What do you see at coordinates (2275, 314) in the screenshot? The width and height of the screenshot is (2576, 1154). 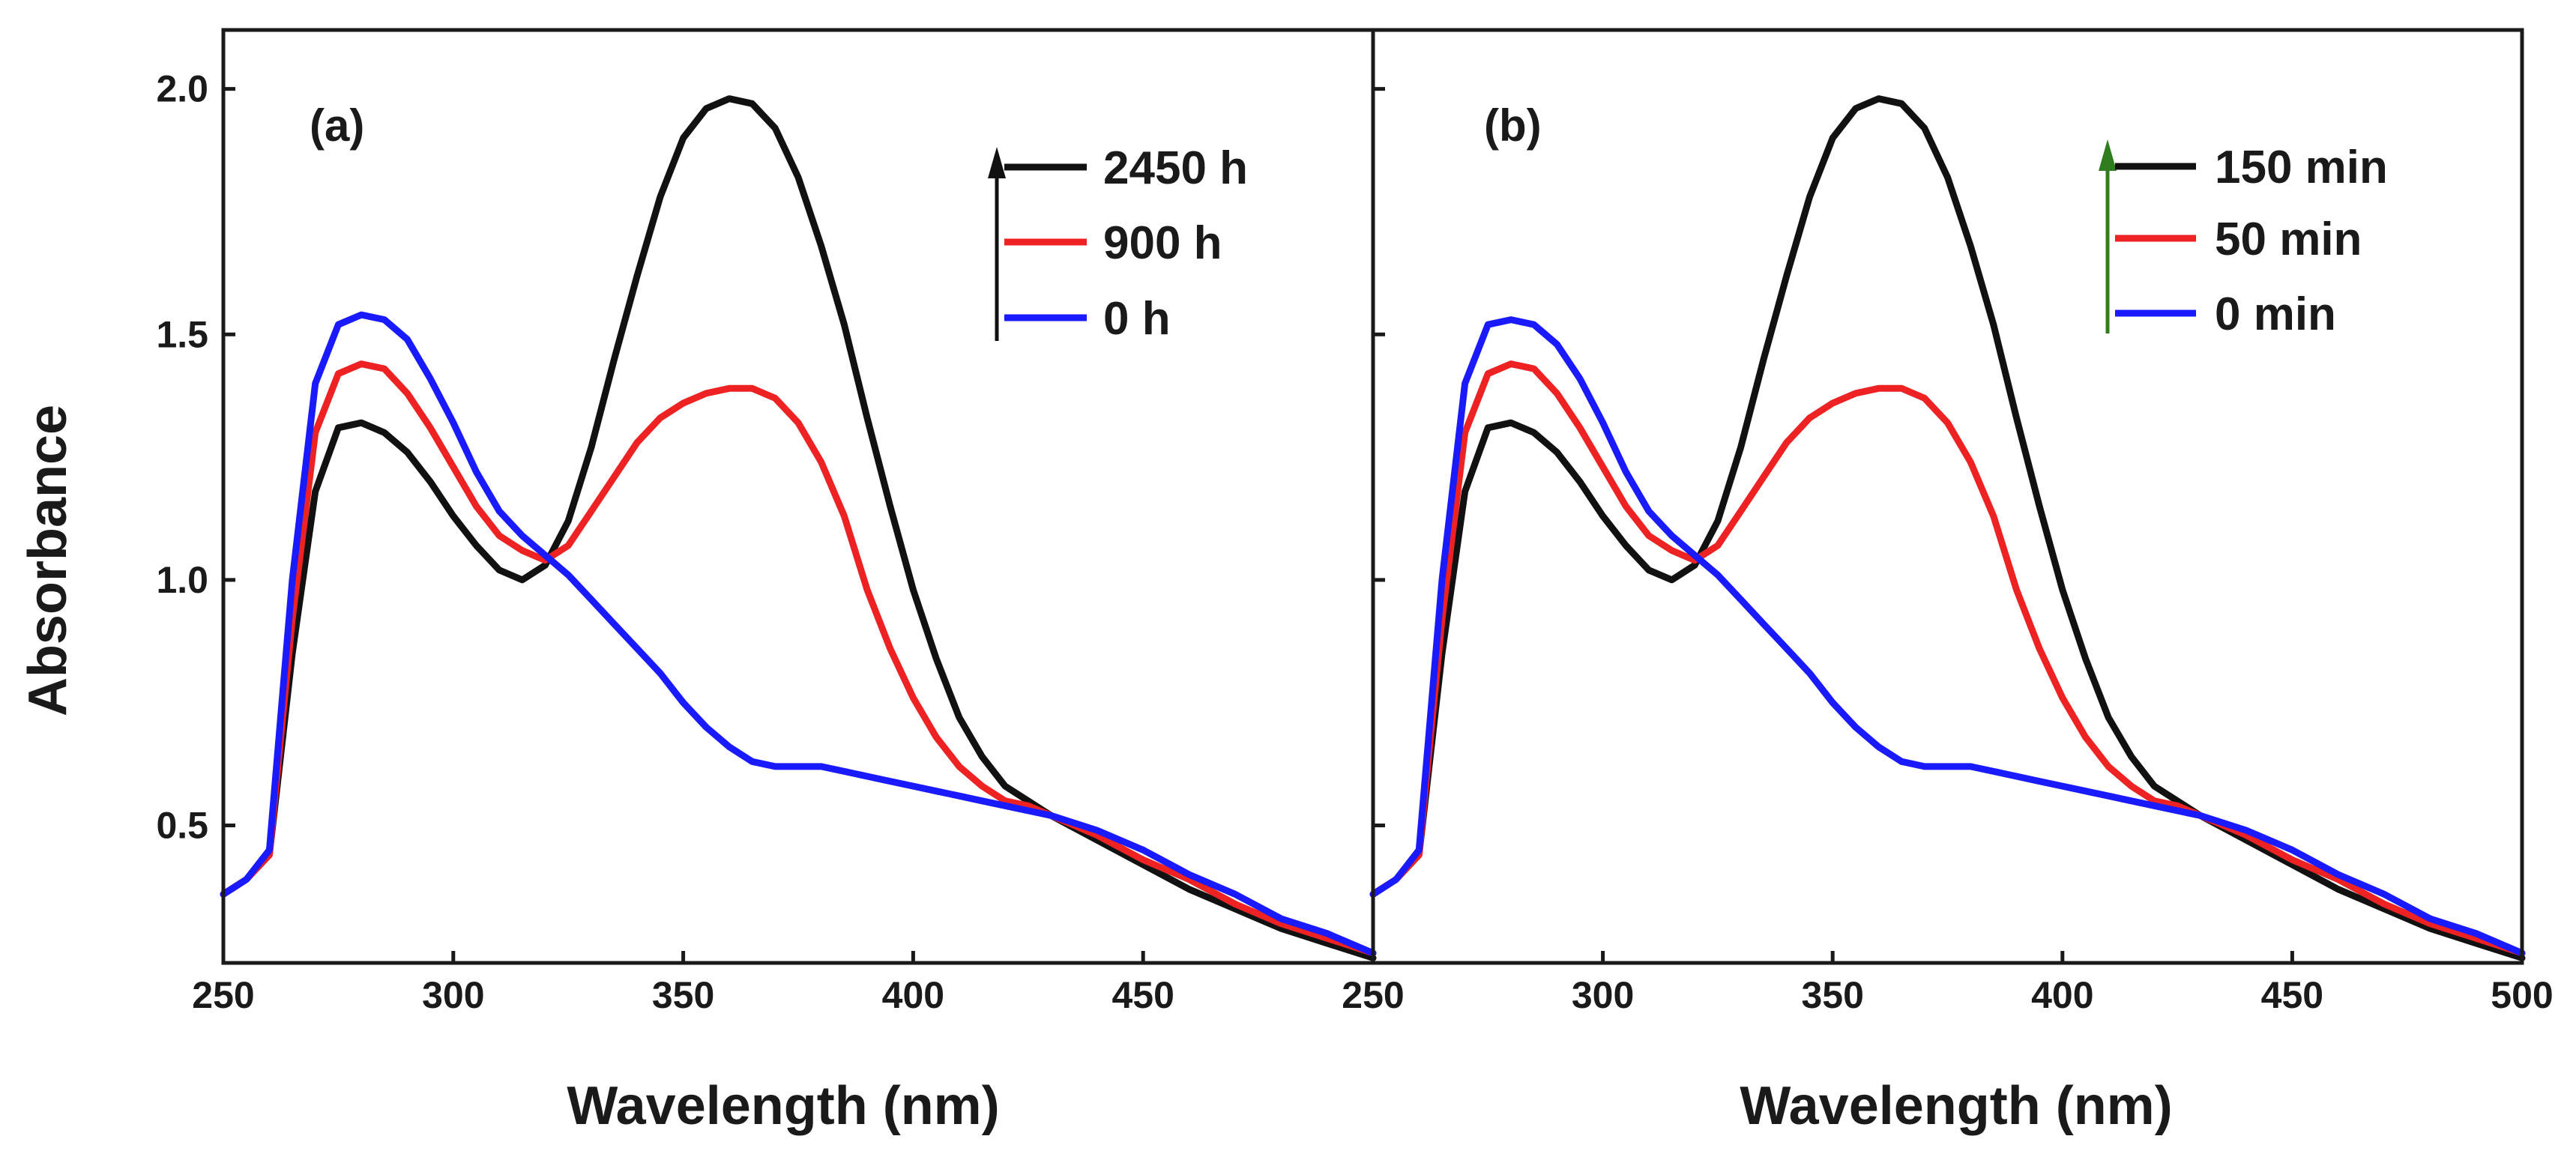 I see `panel-b-legend-label-2: 0 min` at bounding box center [2275, 314].